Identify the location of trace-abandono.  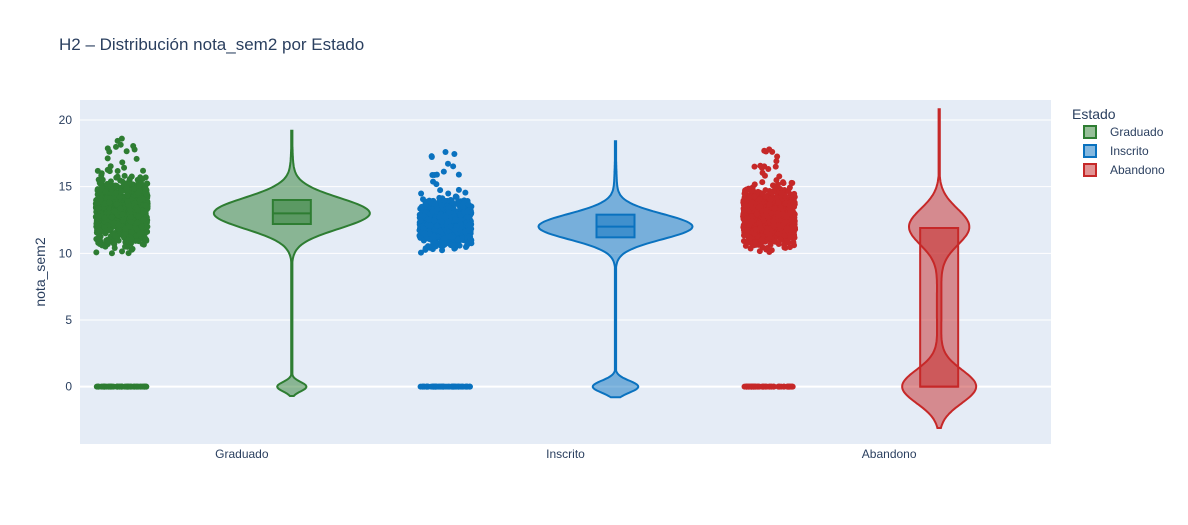
(859, 268).